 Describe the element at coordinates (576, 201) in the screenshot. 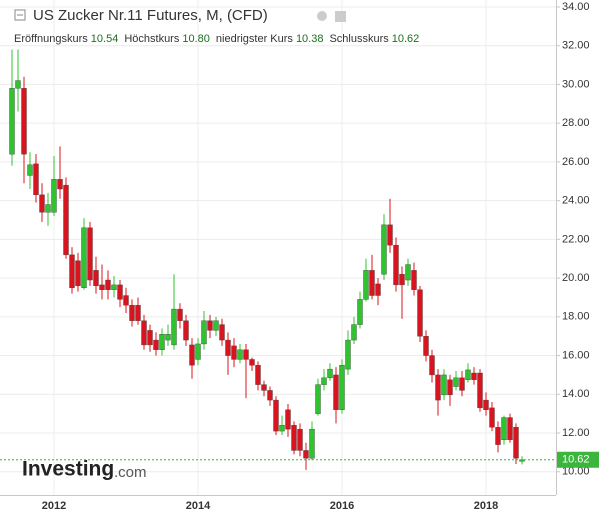

I see `y-tick-label: 24.00` at that location.